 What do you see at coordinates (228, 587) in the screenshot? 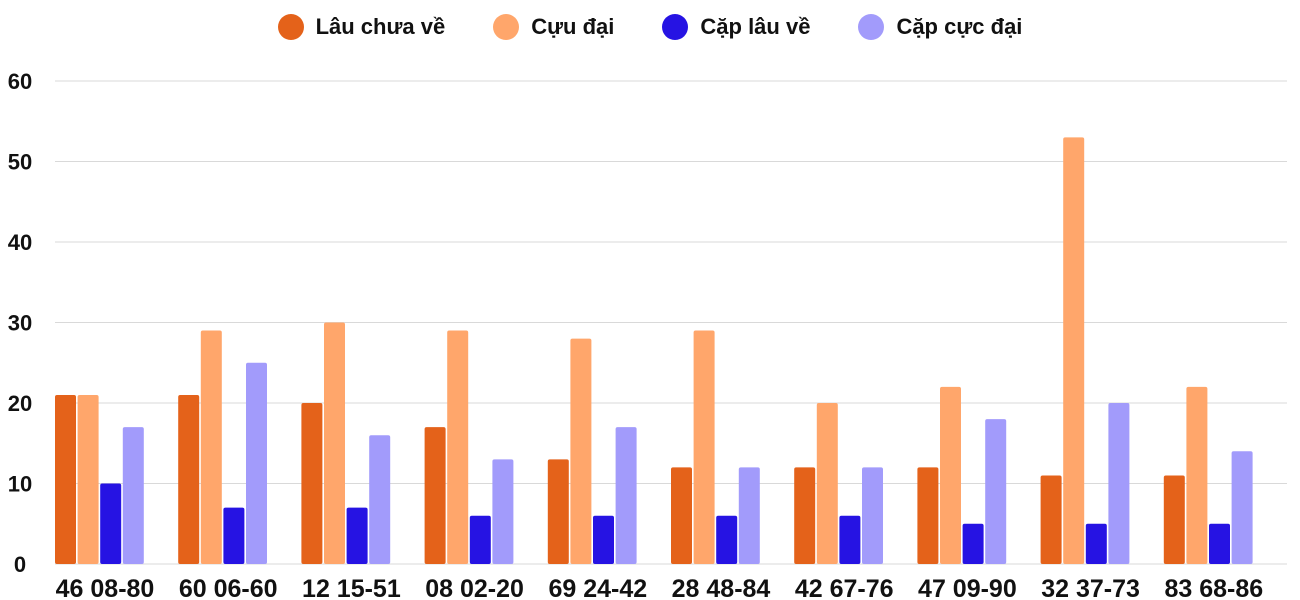
I see `x-tick-label: 60 06-60` at bounding box center [228, 587].